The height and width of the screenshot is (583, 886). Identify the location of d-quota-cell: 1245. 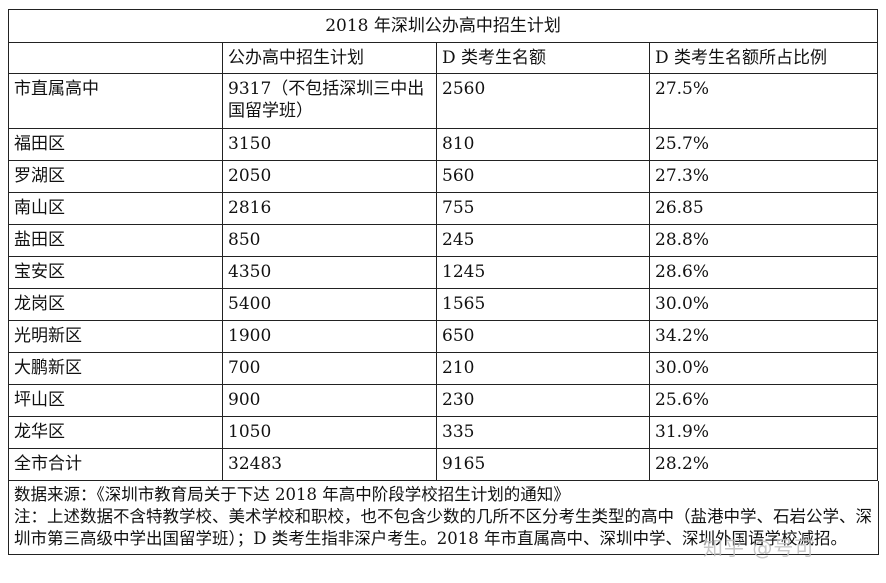
(543, 272).